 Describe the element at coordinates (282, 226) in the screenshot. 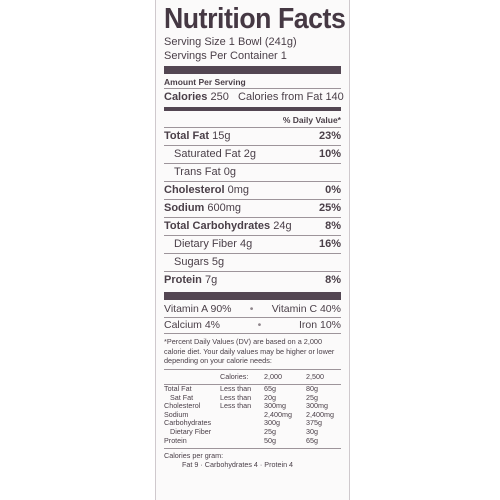

I see `nutrient-amount: 24g` at that location.